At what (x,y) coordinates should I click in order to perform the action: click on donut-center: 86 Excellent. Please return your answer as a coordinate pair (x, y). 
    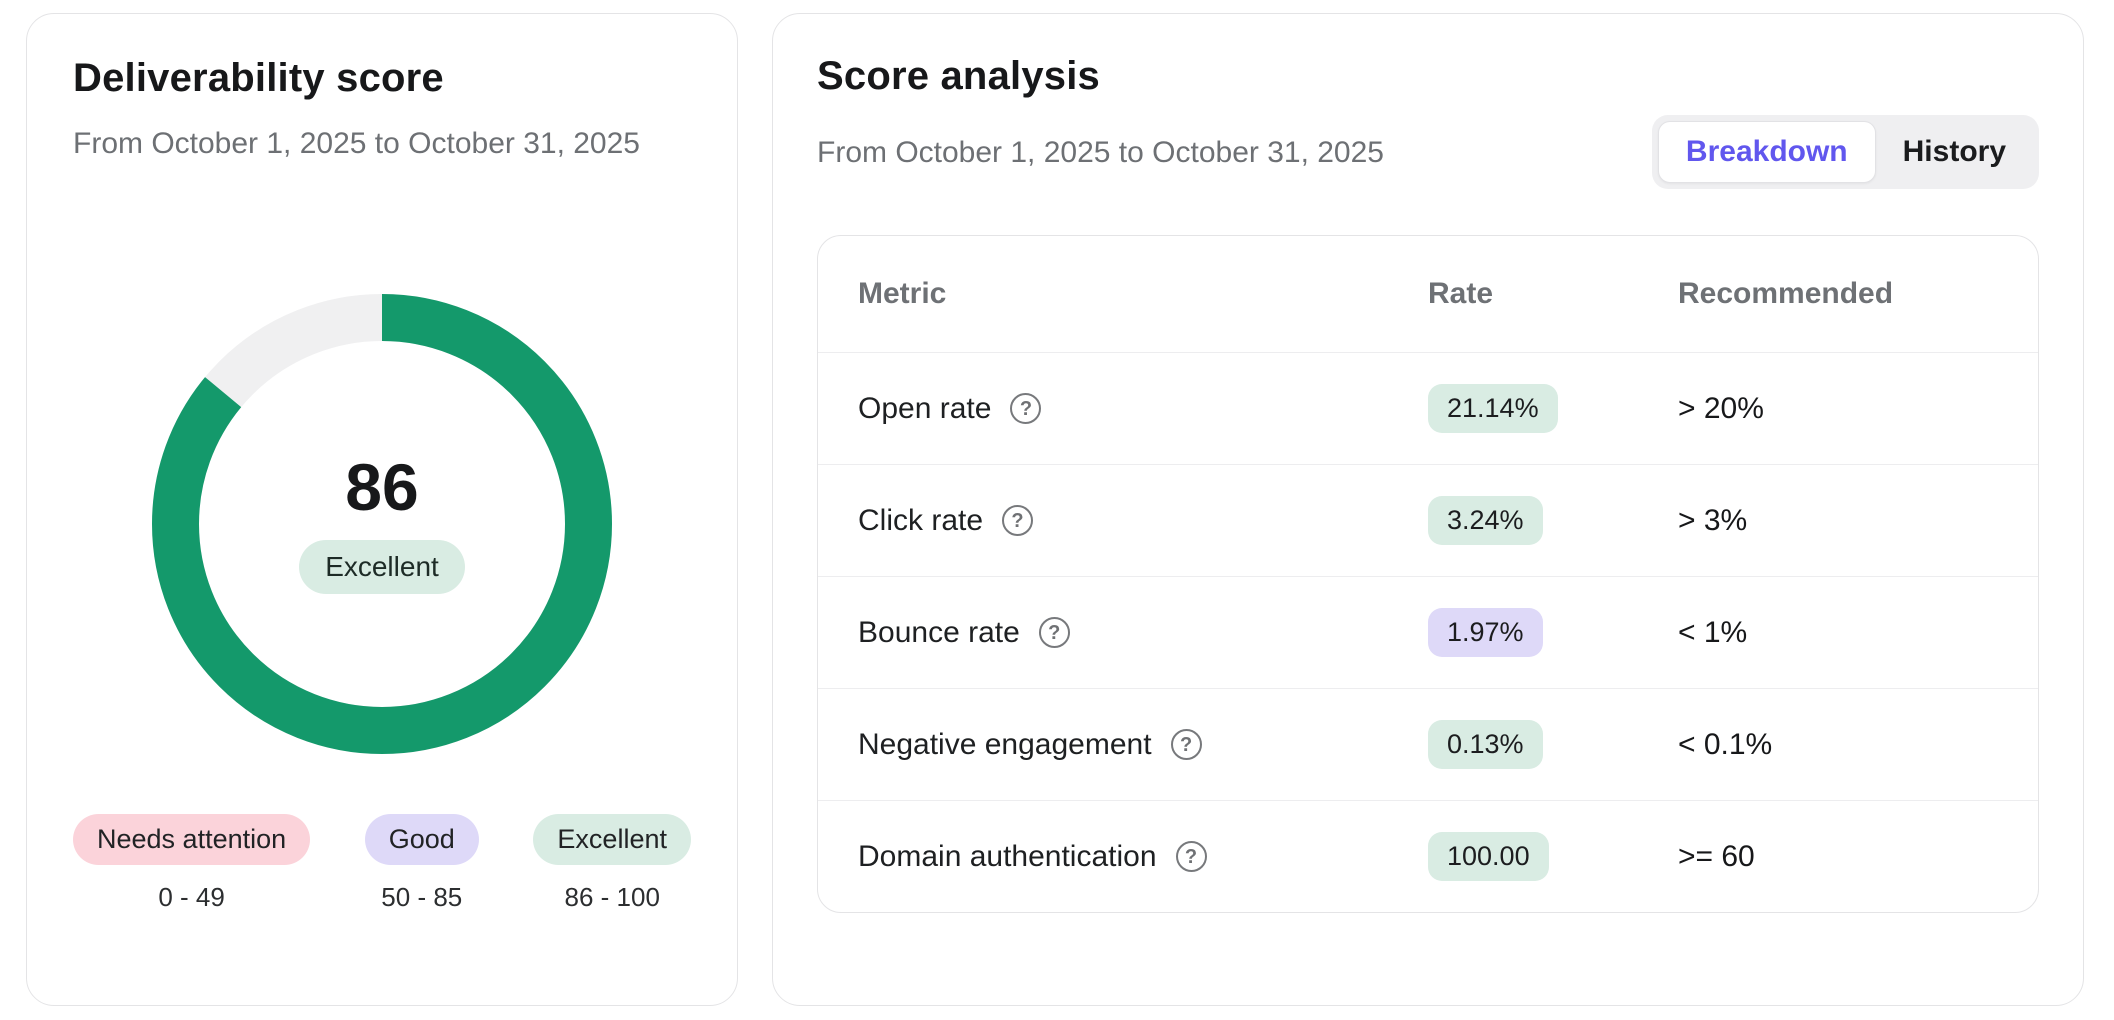
    Looking at the image, I should click on (382, 524).